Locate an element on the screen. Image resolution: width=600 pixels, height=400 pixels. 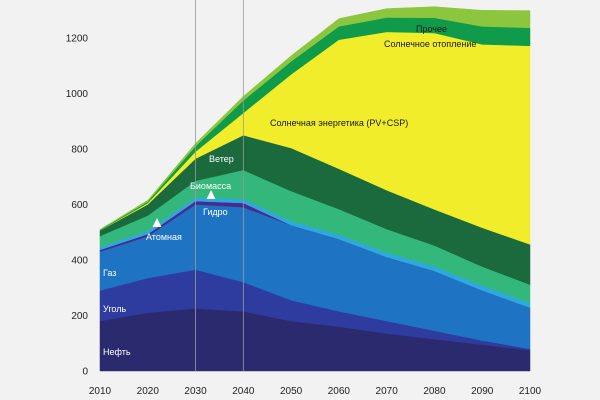
x-tick-label: 2010 is located at coordinates (100, 391).